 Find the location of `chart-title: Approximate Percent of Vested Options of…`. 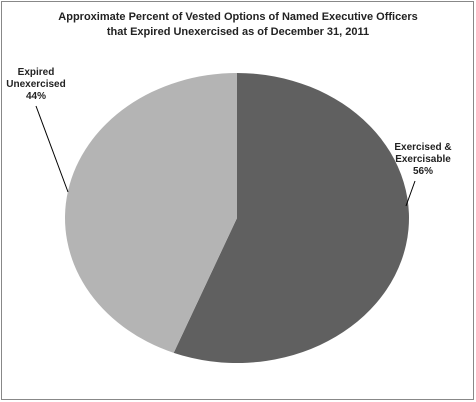

chart-title: Approximate Percent of Vested Options of… is located at coordinates (238, 24).